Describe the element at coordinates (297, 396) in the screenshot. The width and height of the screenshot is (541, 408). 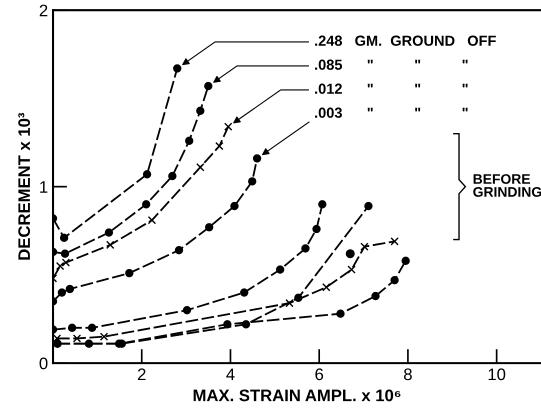
I see `x-axis-title: MAX. STRAIN AMPL. x 10⁶` at that location.